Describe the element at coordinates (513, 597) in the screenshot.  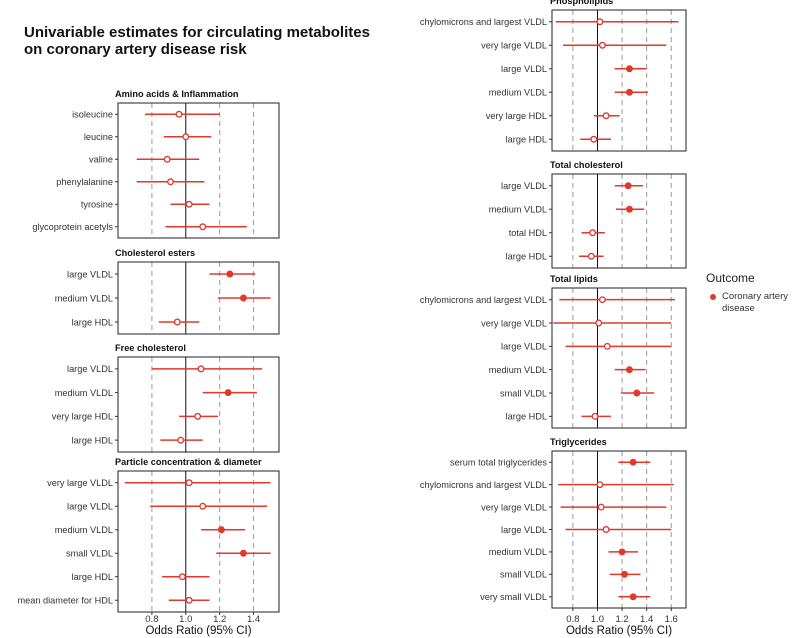
I see `row-label: very small VLDL` at that location.